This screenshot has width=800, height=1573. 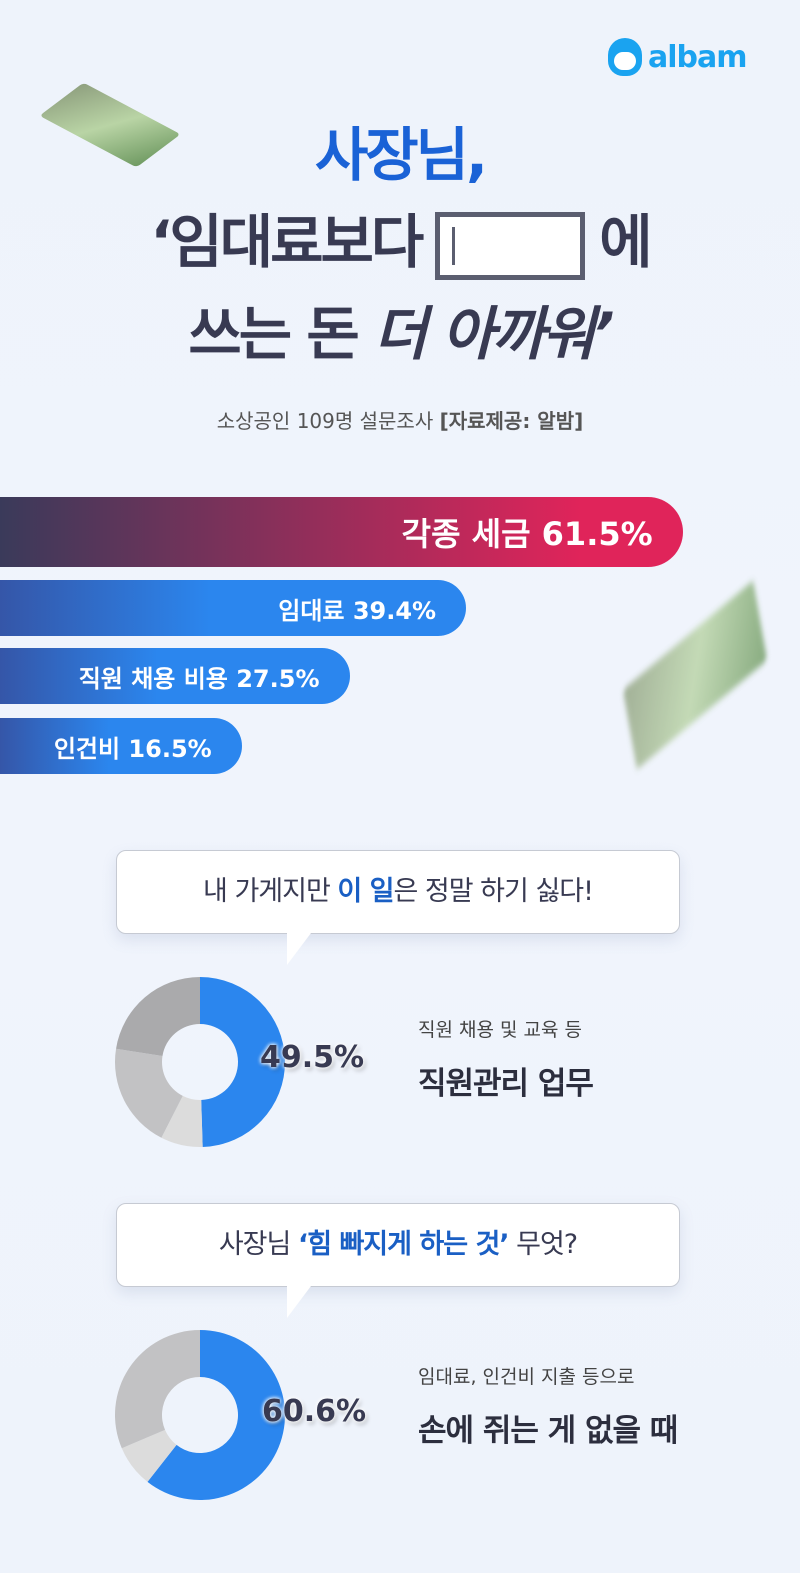 What do you see at coordinates (398, 907) in the screenshot?
I see `question-bubble-1: 내 가게지만 이 일은 정말 하기 싫다!` at bounding box center [398, 907].